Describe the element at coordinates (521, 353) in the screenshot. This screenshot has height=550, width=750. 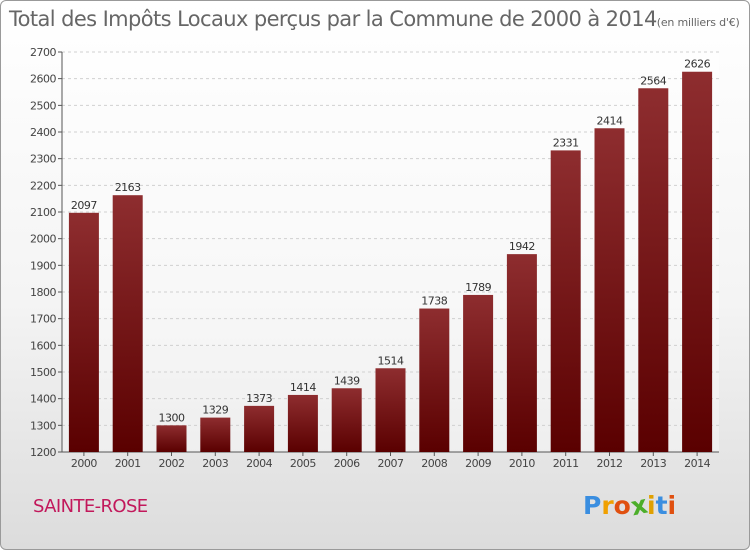
I see `bar-2010` at that location.